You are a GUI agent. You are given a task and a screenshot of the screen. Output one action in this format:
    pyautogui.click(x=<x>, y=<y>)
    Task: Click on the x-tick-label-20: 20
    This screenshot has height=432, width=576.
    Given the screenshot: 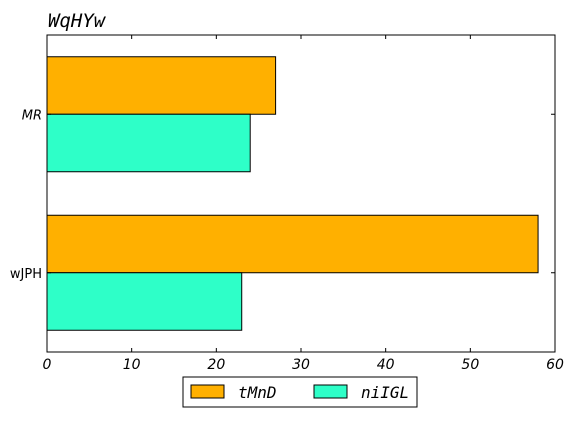 What is the action you would take?
    pyautogui.click(x=216, y=365)
    